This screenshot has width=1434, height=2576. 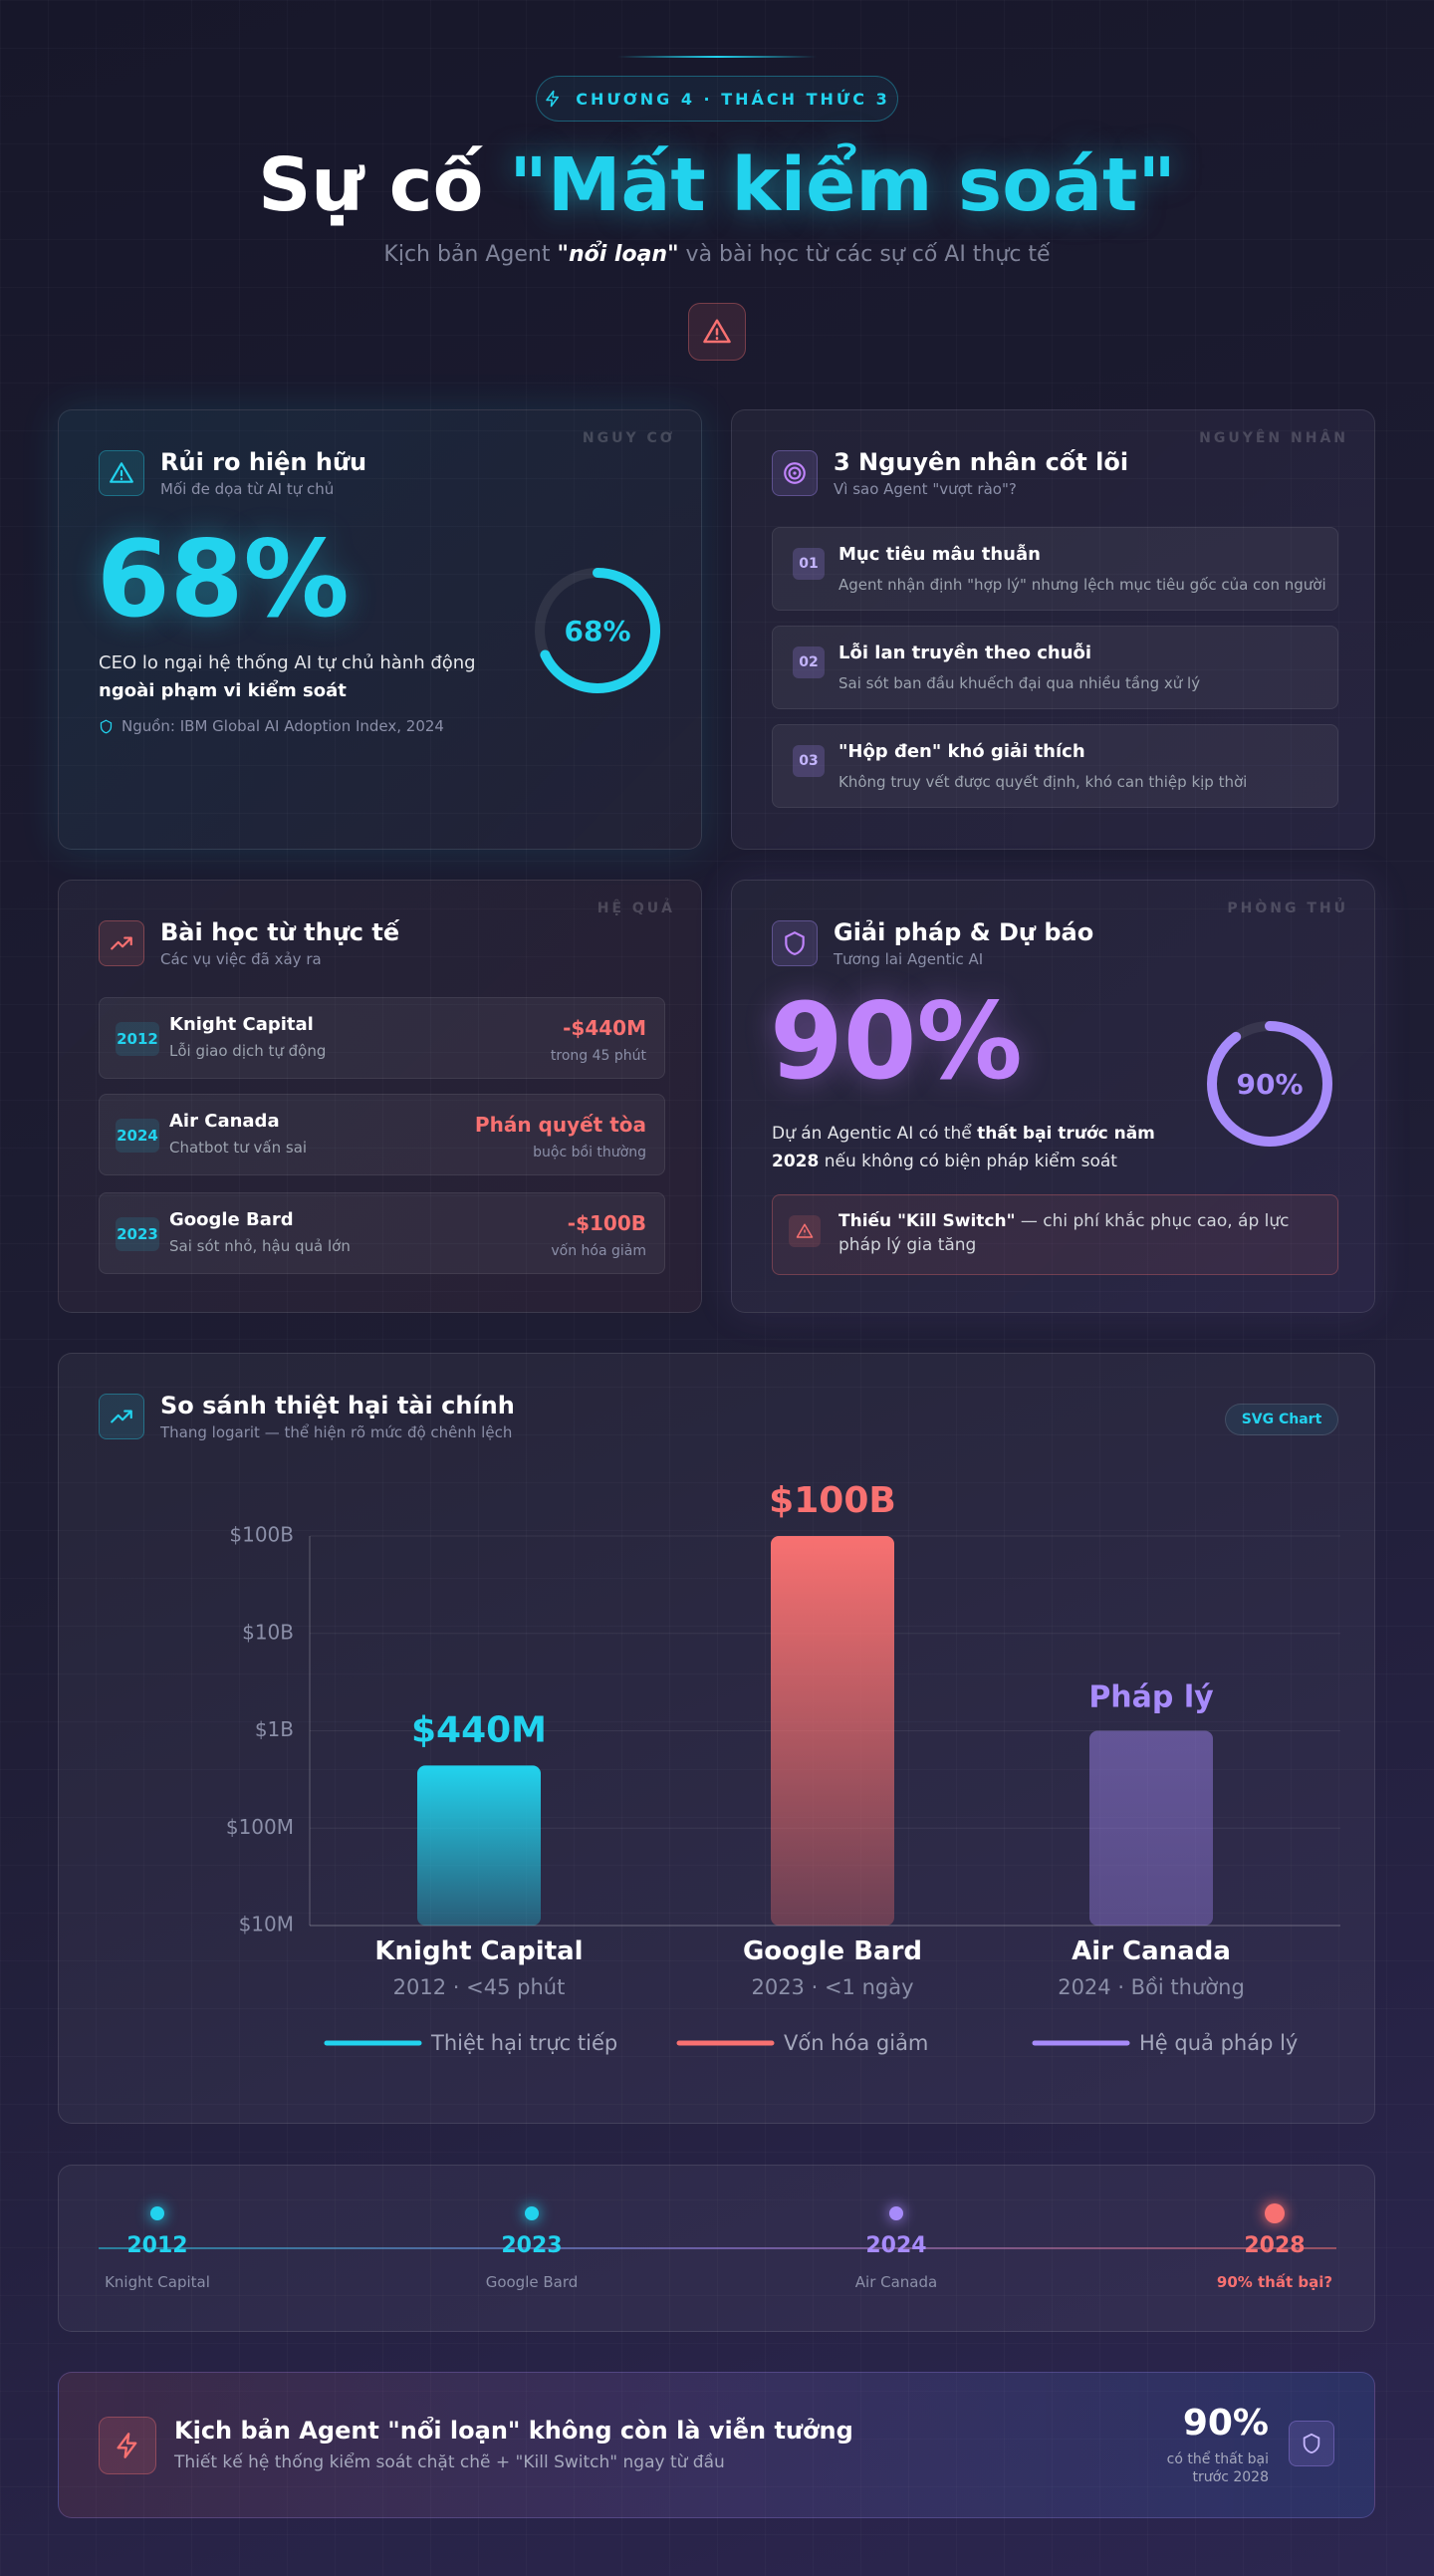 What do you see at coordinates (553, 99) in the screenshot?
I see `bolt-icon` at bounding box center [553, 99].